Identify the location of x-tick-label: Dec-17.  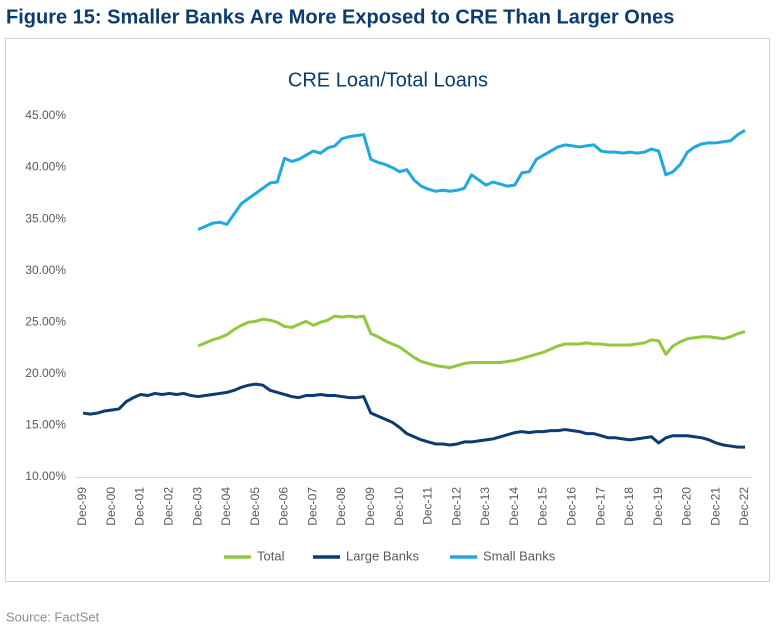
(600, 506).